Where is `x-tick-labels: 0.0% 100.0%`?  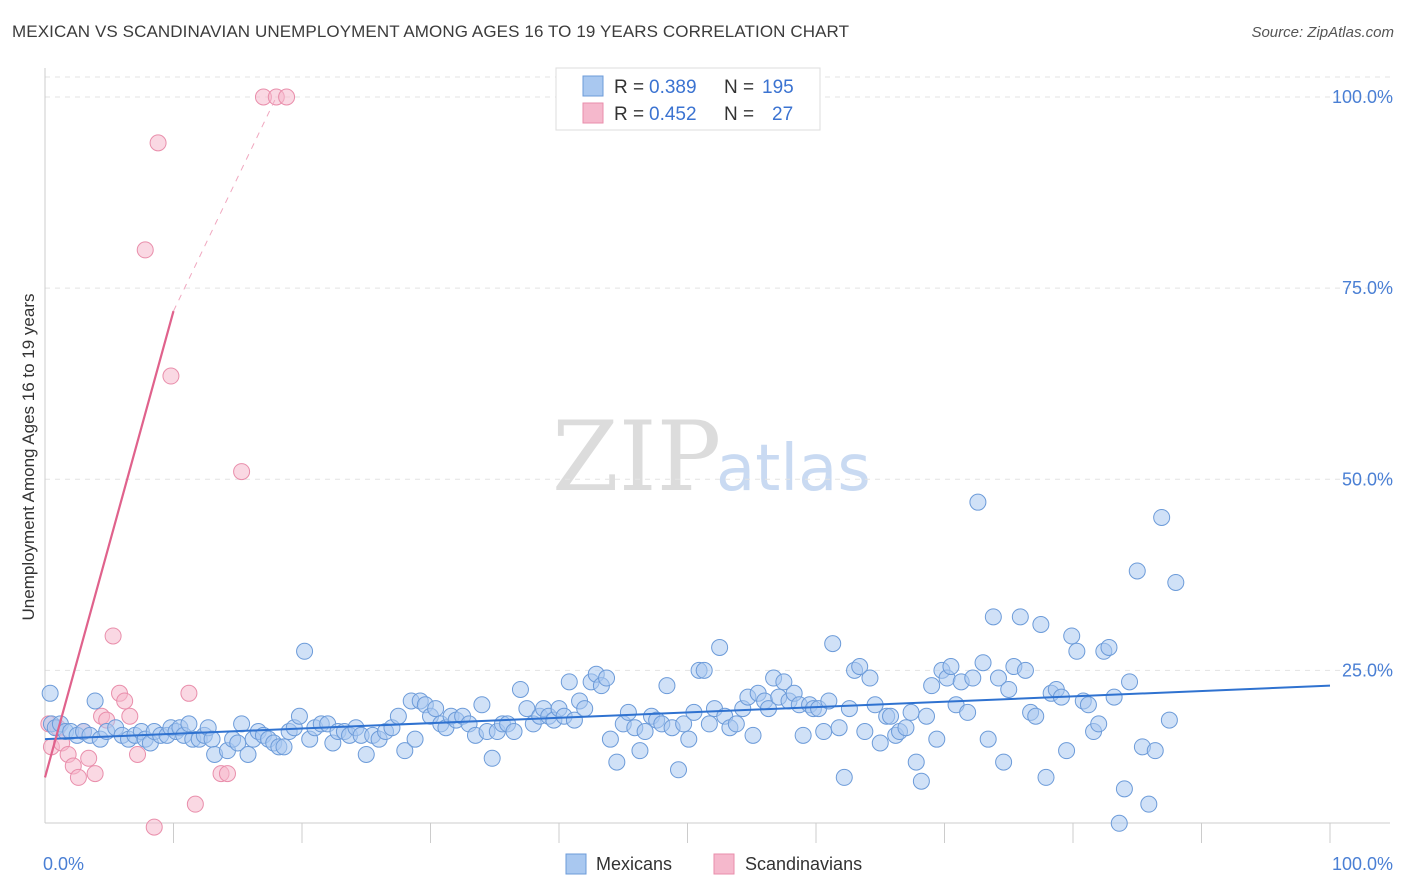
x-tick-labels: 0.0% 100.0% is located at coordinates (718, 864).